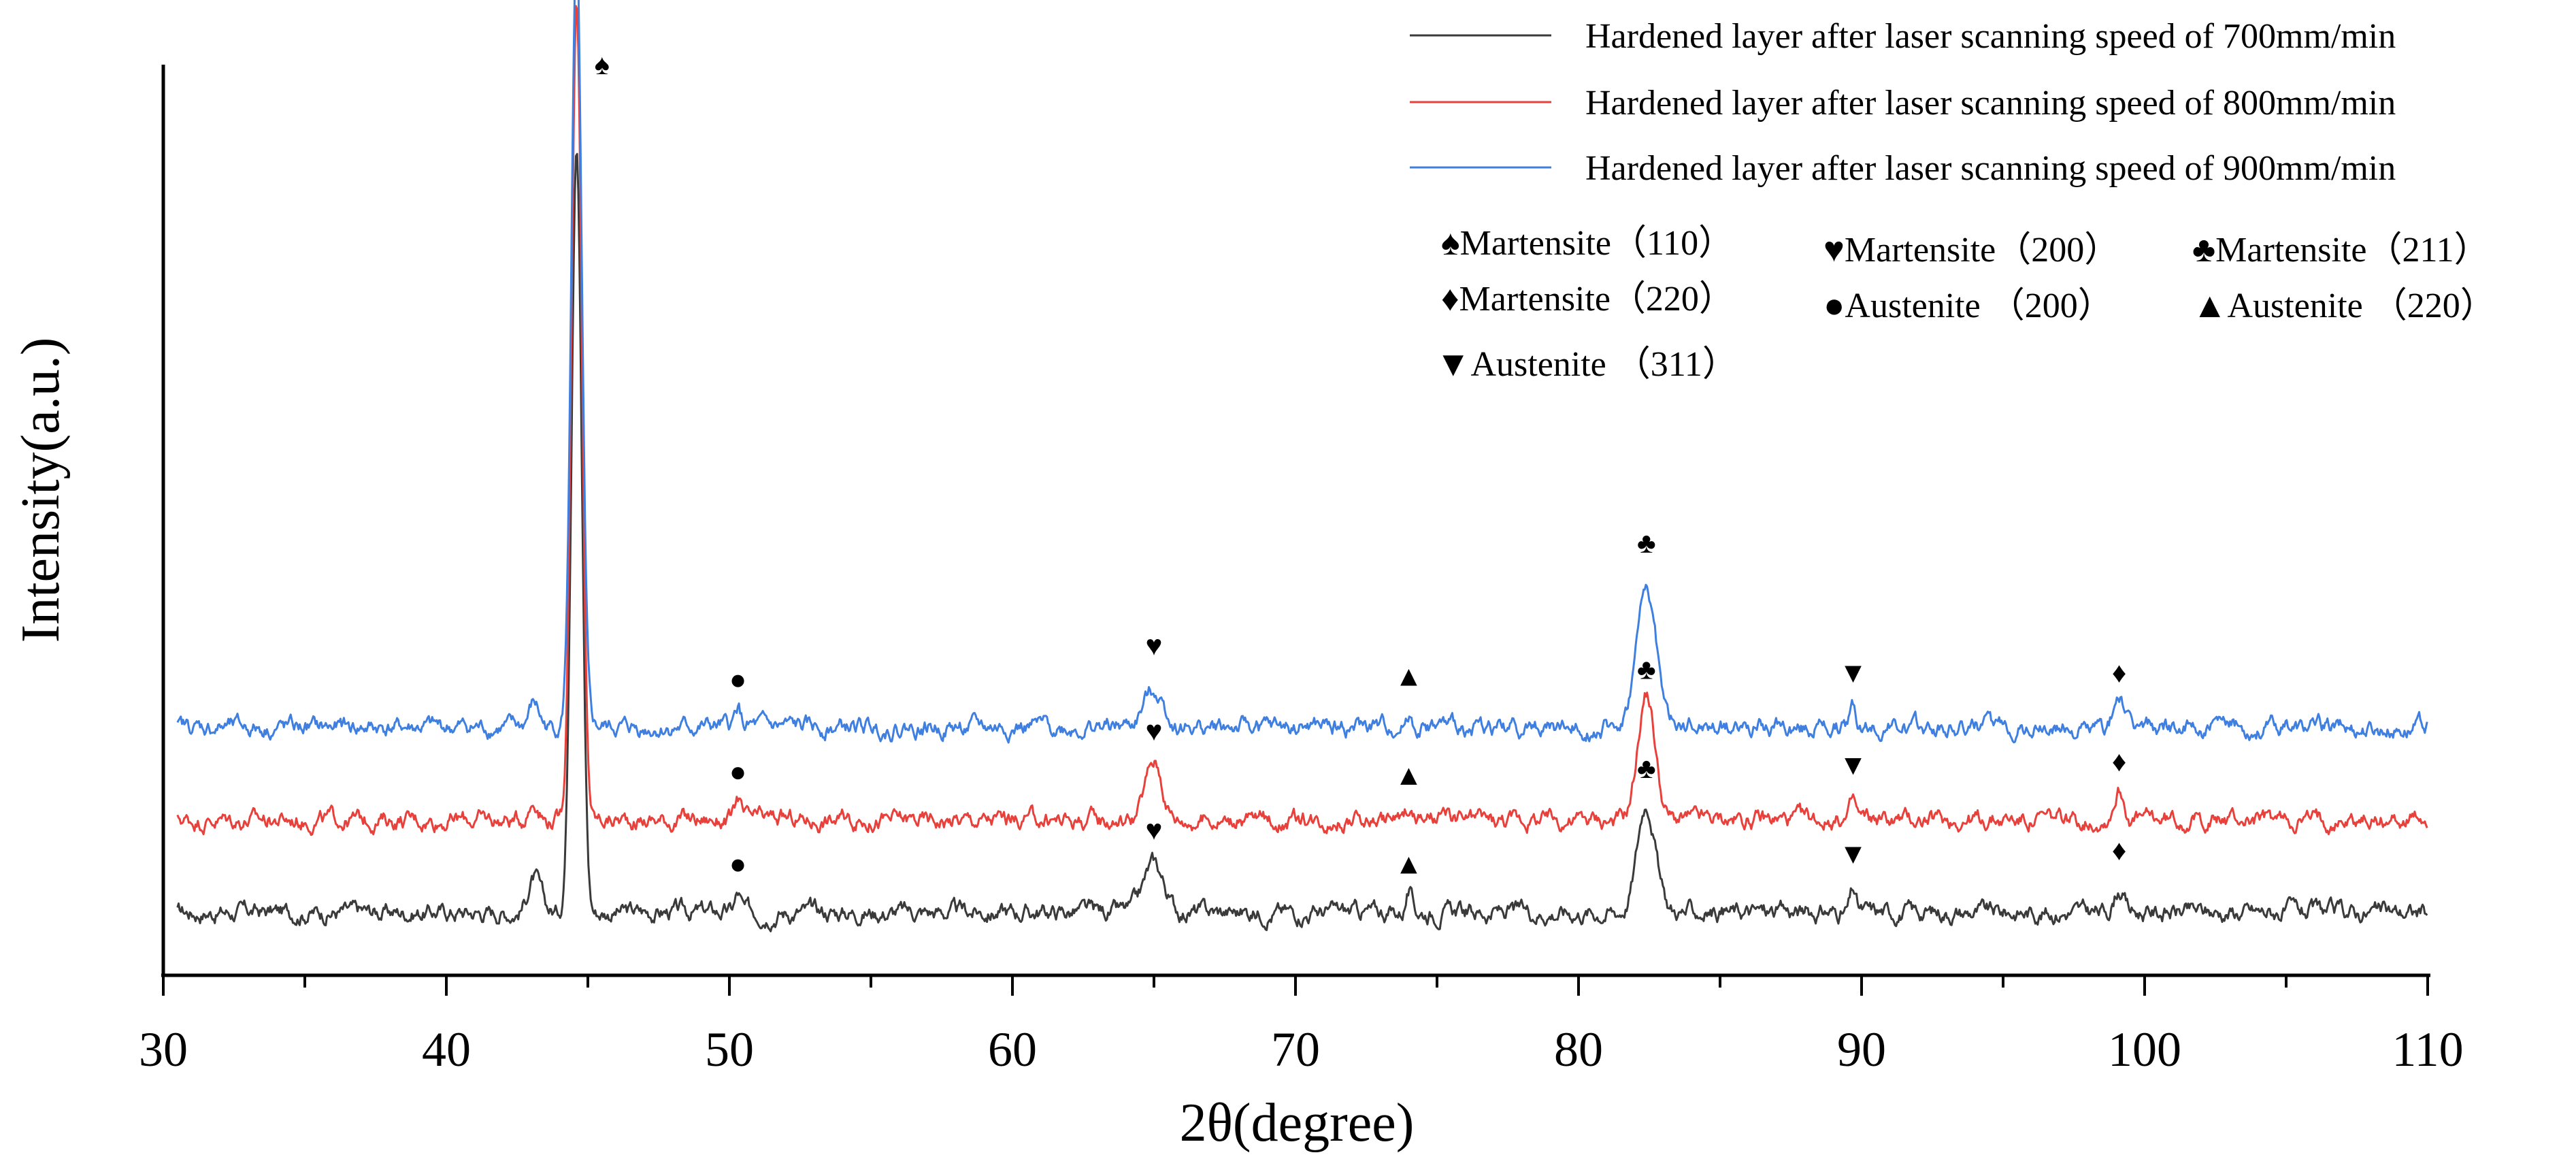  What do you see at coordinates (1862, 1049) in the screenshot?
I see `x-tick-label: 90` at bounding box center [1862, 1049].